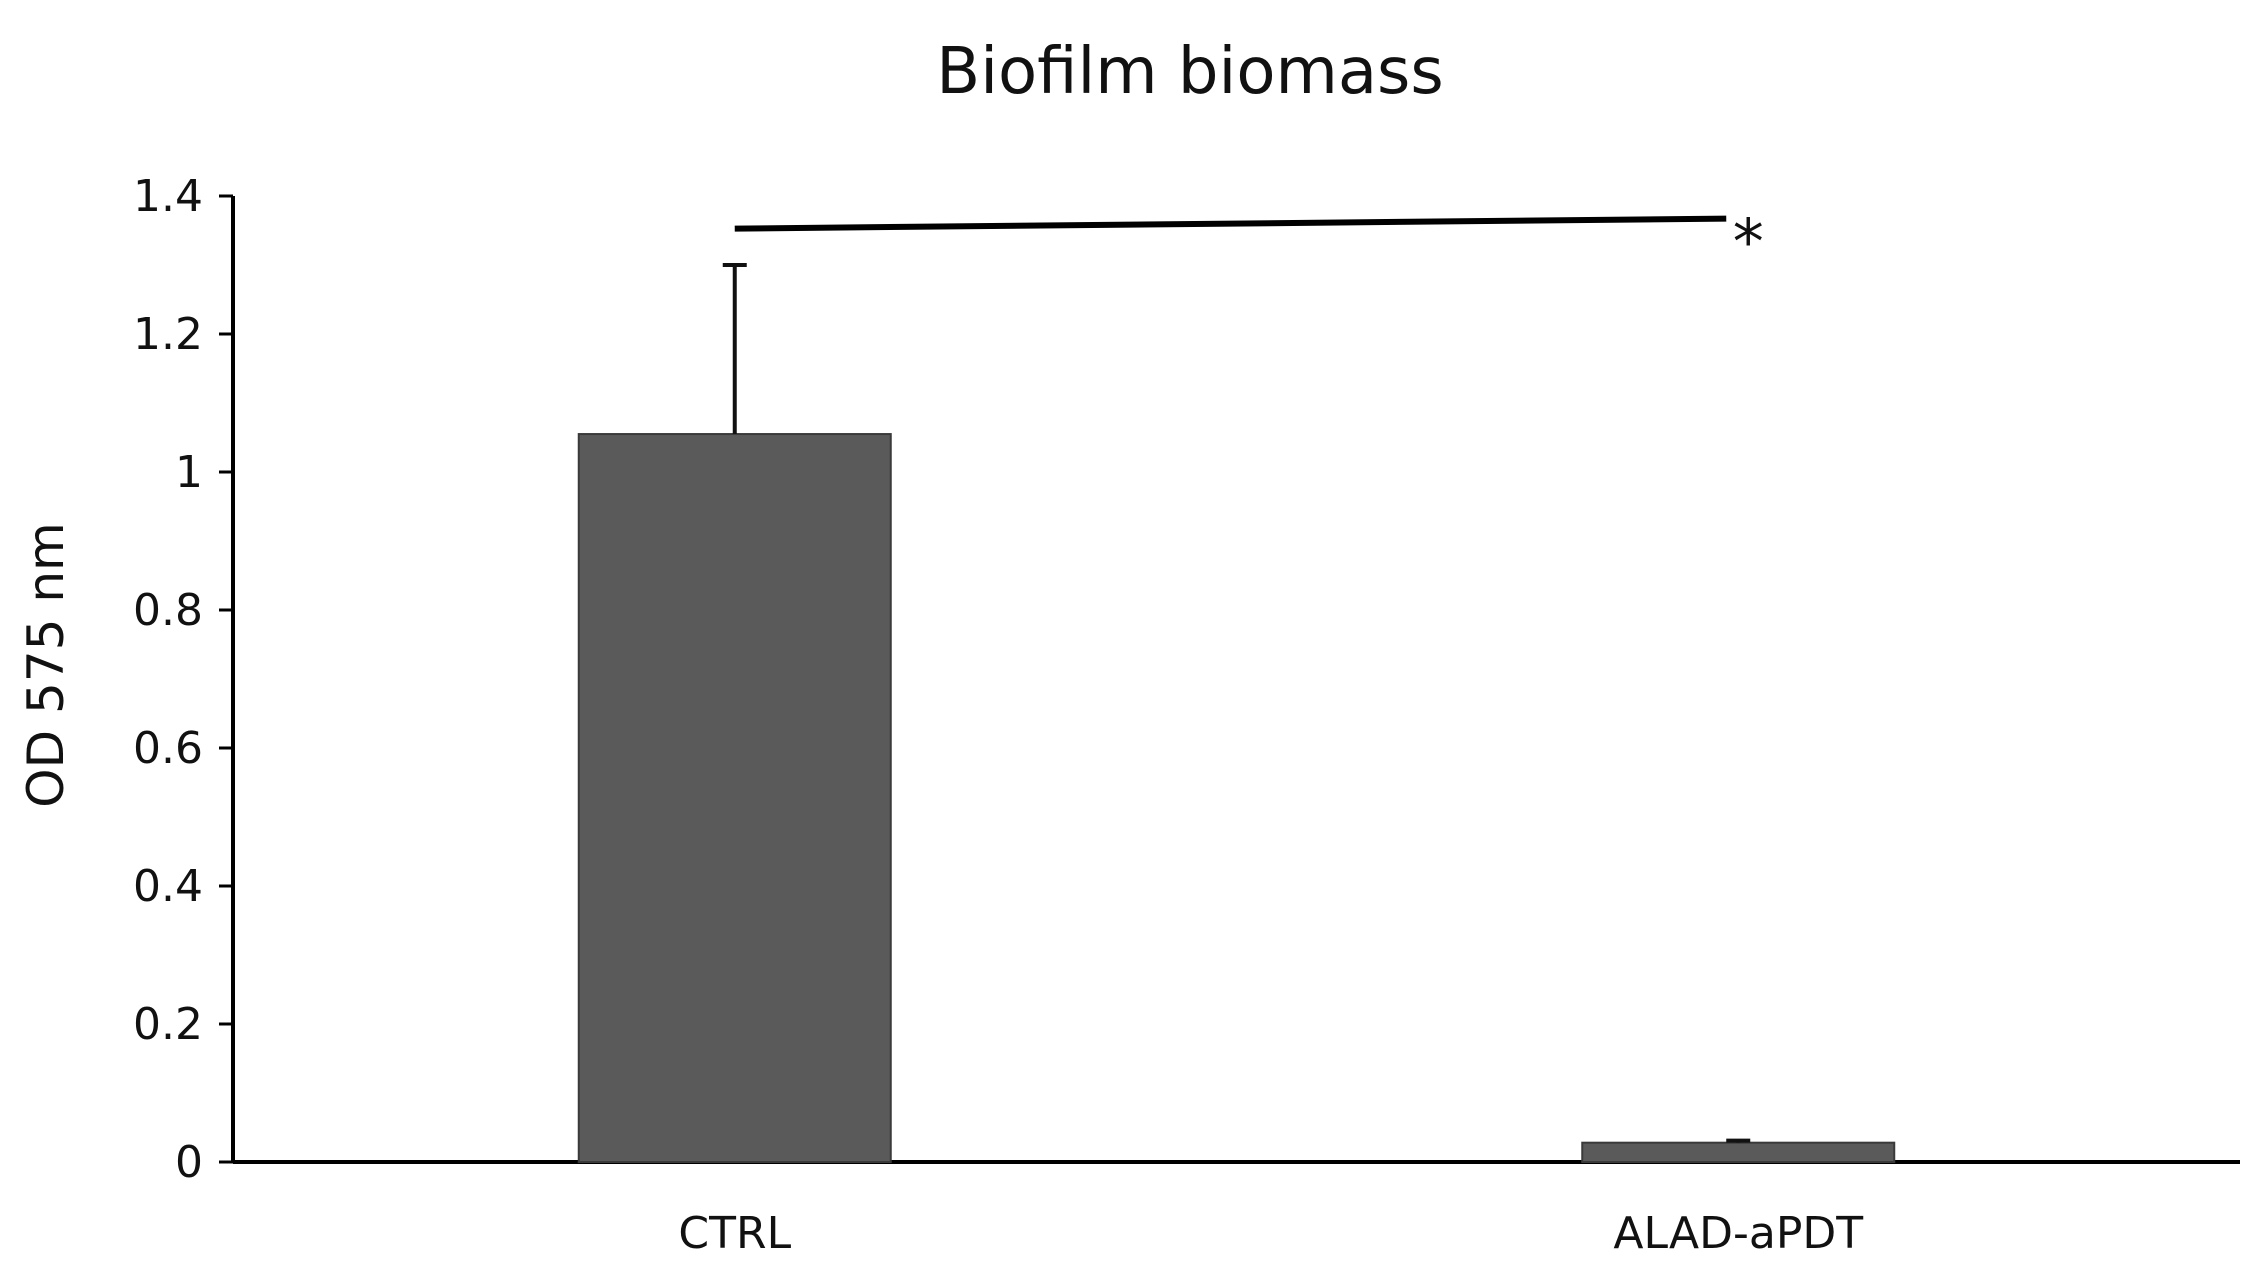 Image resolution: width=2253 pixels, height=1274 pixels. Describe the element at coordinates (1738, 1233) in the screenshot. I see `x-category-label: ALAD-aPDT` at that location.